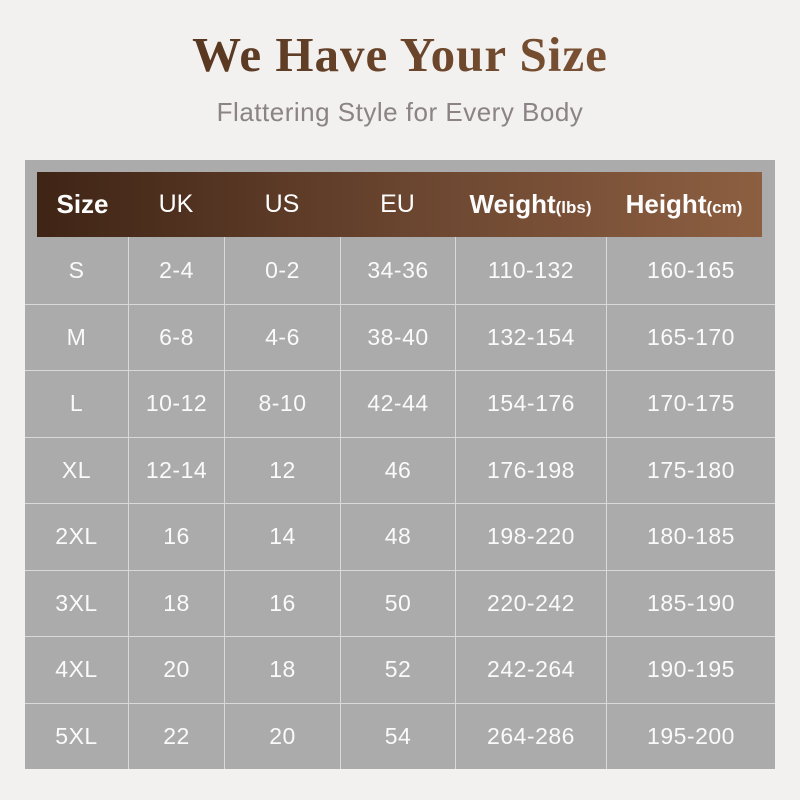 The height and width of the screenshot is (800, 800). I want to click on table-cell: 170-175, so click(690, 403).